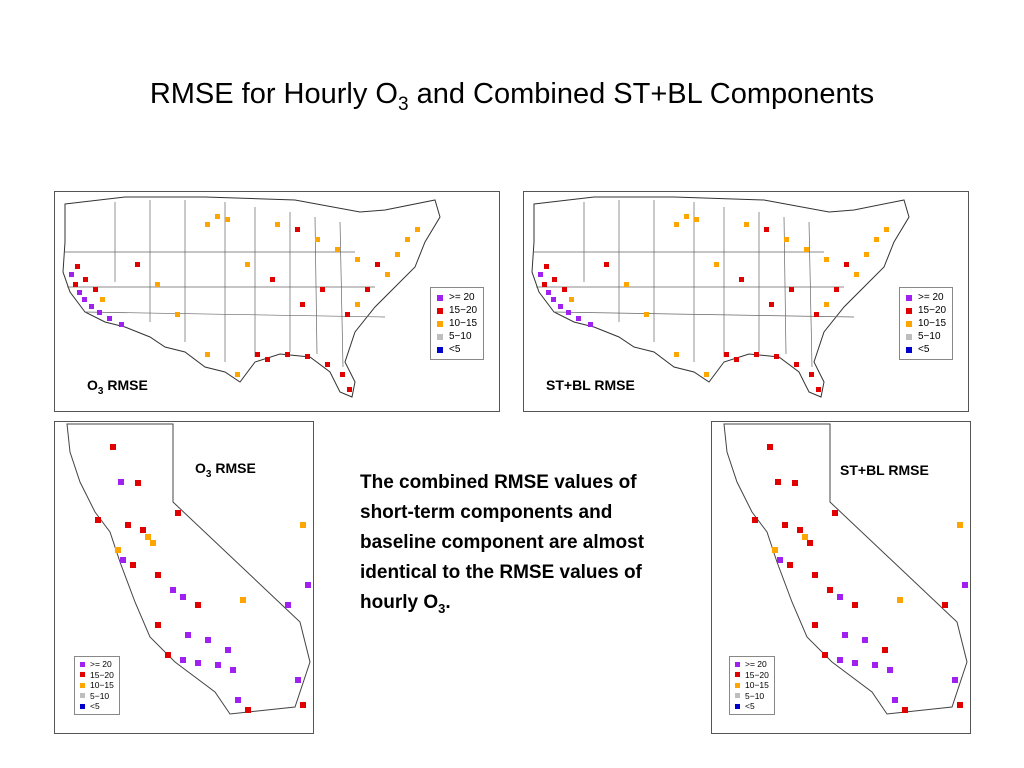 The image size is (1024, 768). I want to click on stbl-sites, so click(713, 303).